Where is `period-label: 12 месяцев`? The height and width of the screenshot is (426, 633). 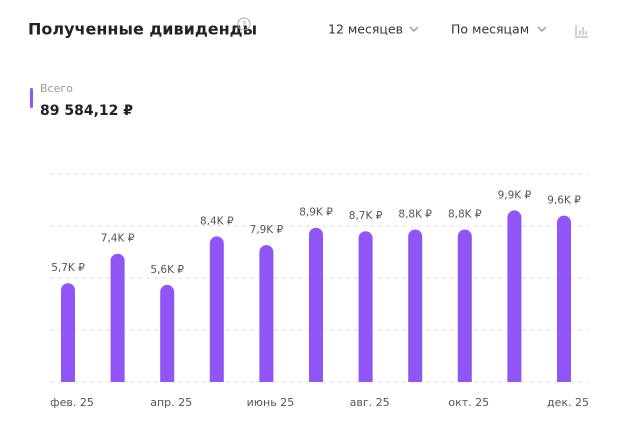 period-label: 12 месяцев is located at coordinates (365, 29).